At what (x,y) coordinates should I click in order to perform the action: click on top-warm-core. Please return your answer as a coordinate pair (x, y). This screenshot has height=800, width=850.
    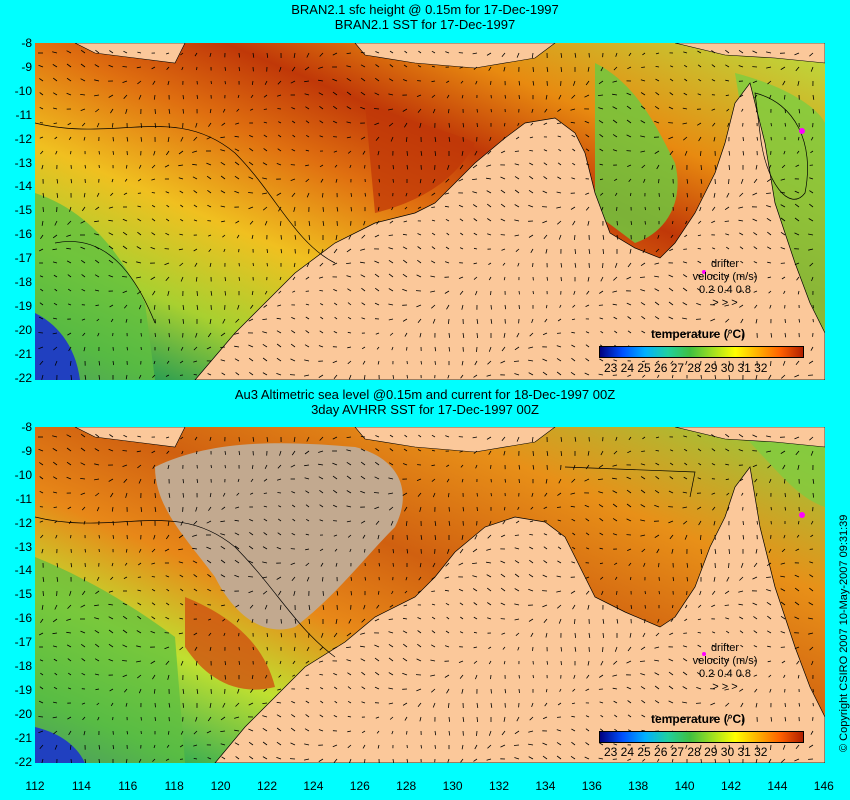
    Looking at the image, I should click on (420, 158).